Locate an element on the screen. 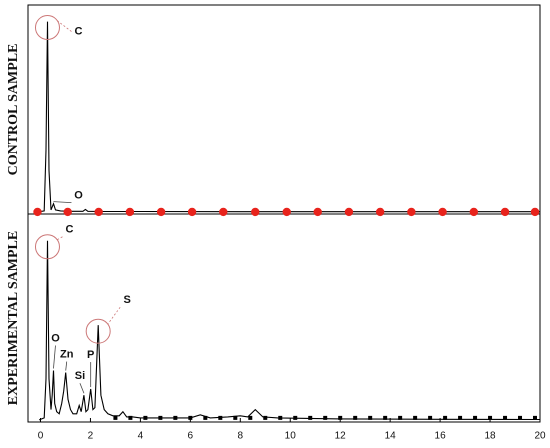 The width and height of the screenshot is (550, 448). x-tick-label: 2 is located at coordinates (91, 436).